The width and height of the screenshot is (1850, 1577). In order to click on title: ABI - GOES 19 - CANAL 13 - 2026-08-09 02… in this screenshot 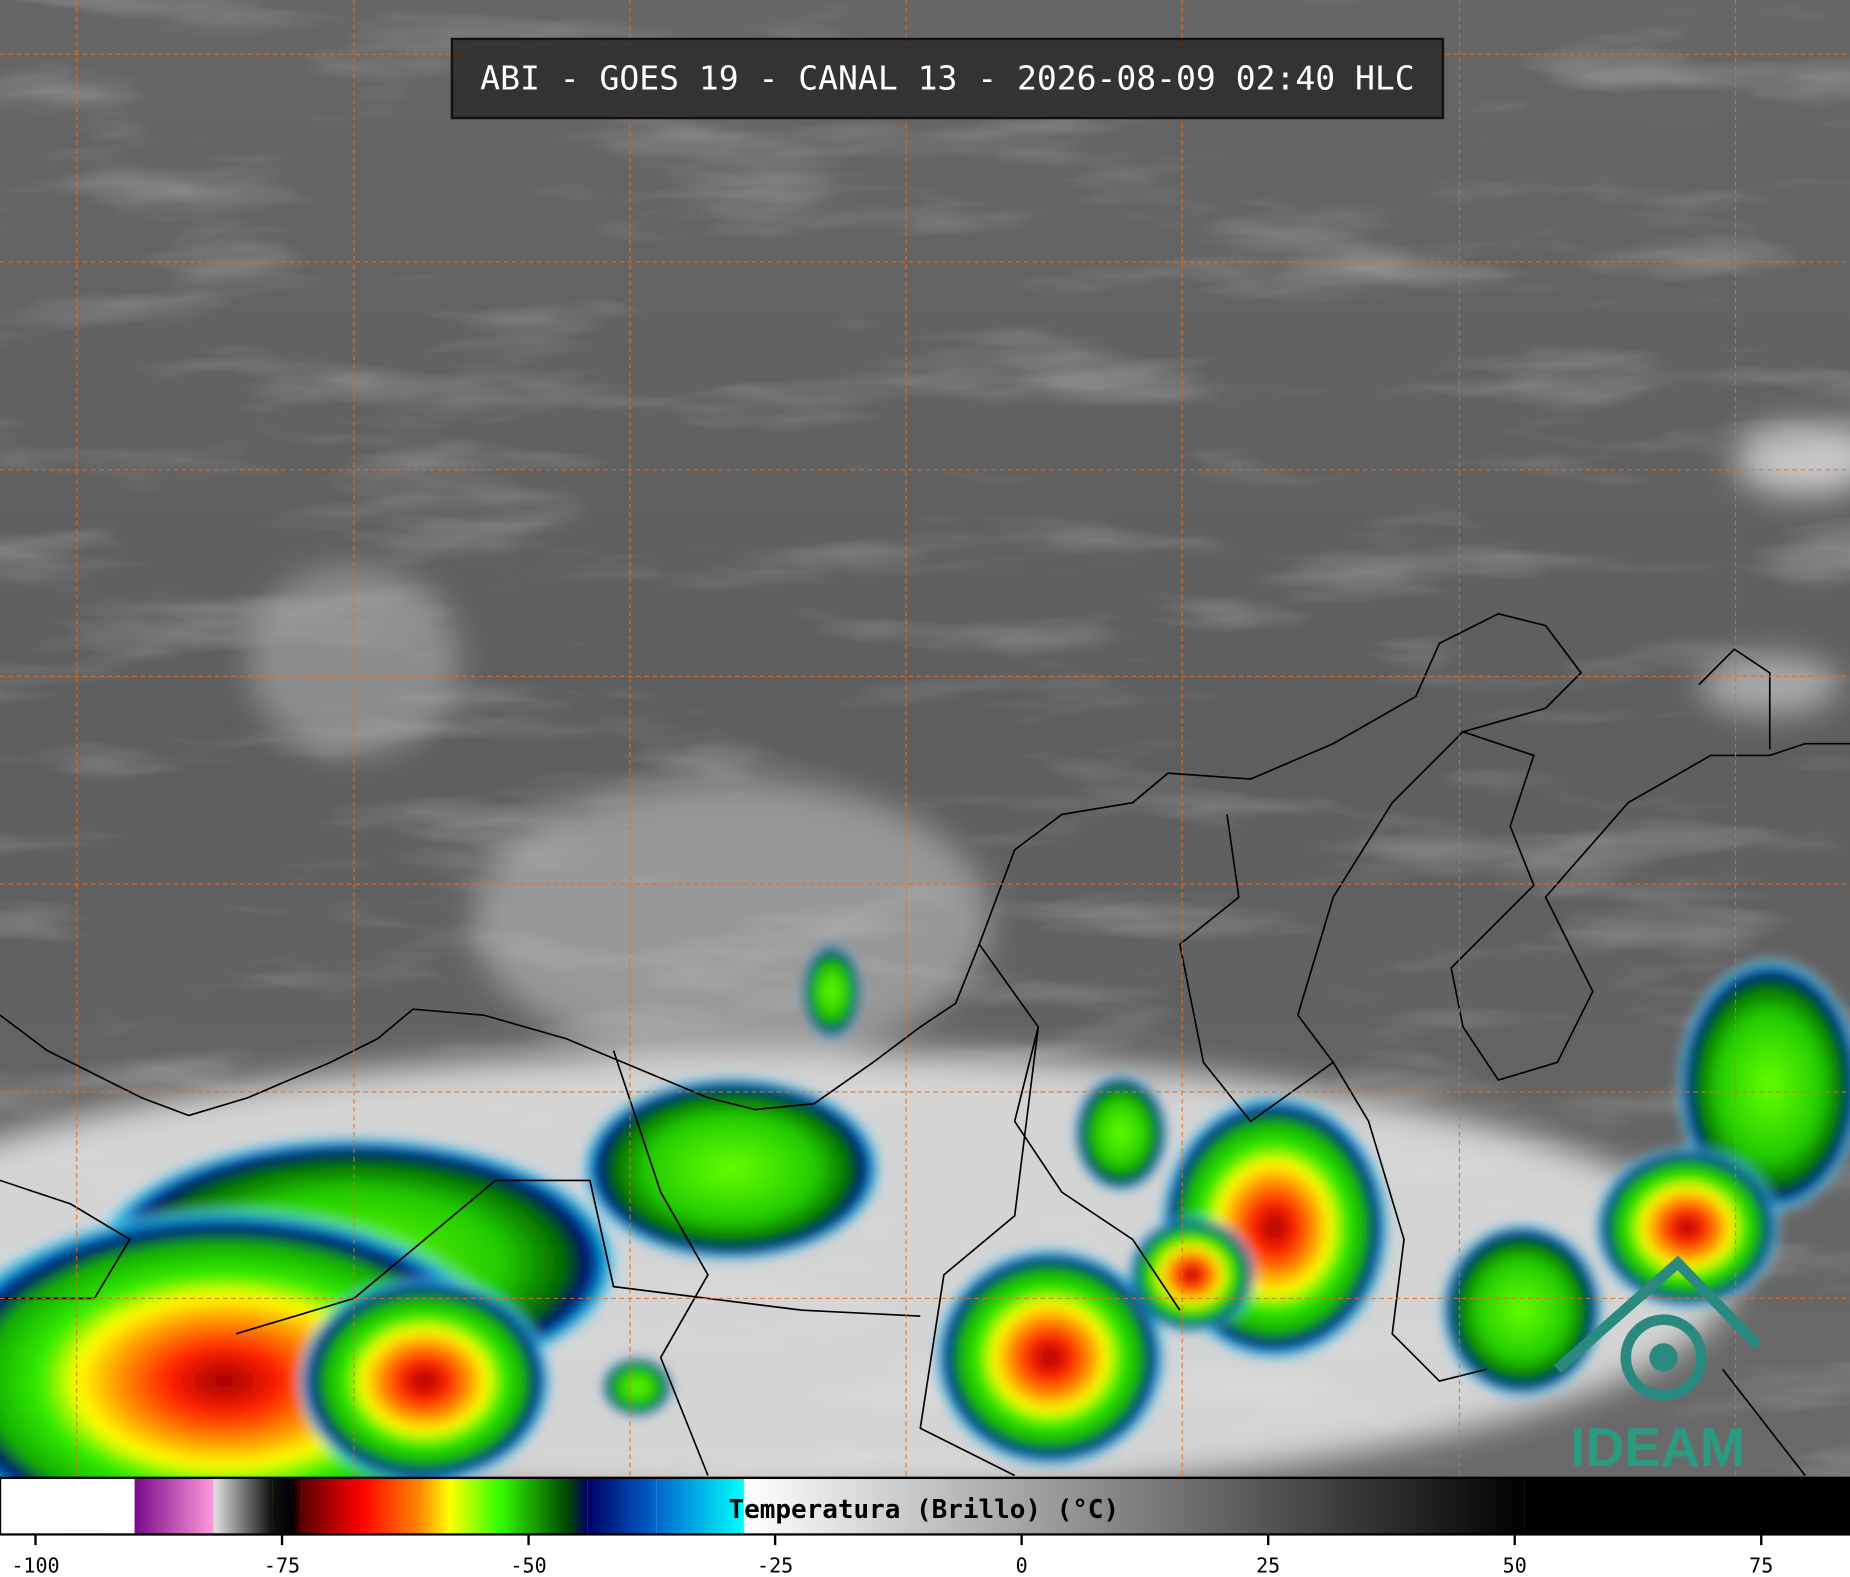, I will do `click(947, 78)`.